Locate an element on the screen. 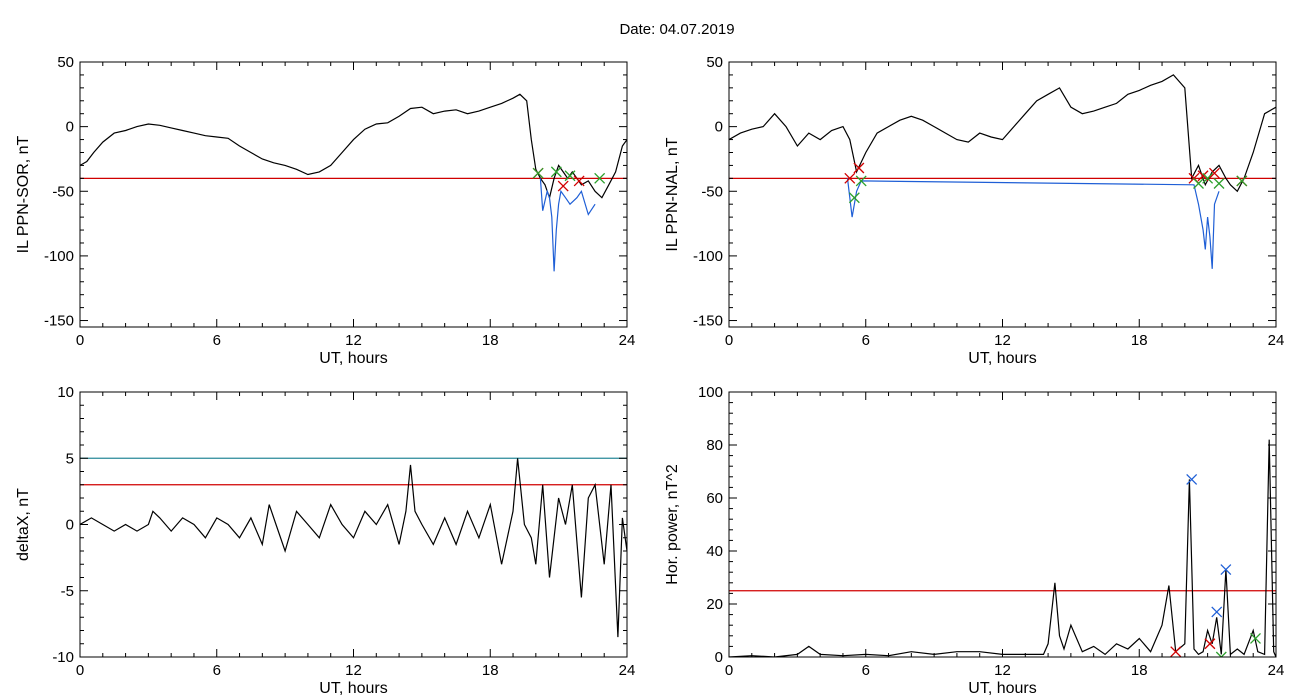 The image size is (1300, 700). y-axis-label: IL PPN-NAL, nT is located at coordinates (672, 194).